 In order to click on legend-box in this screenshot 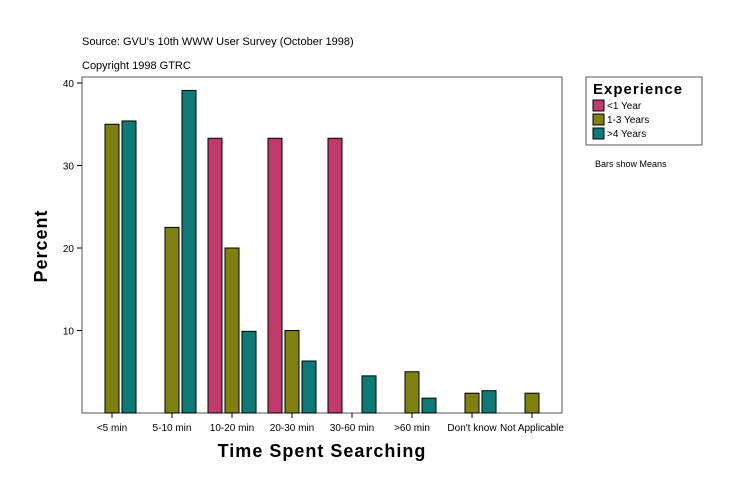, I will do `click(644, 111)`.